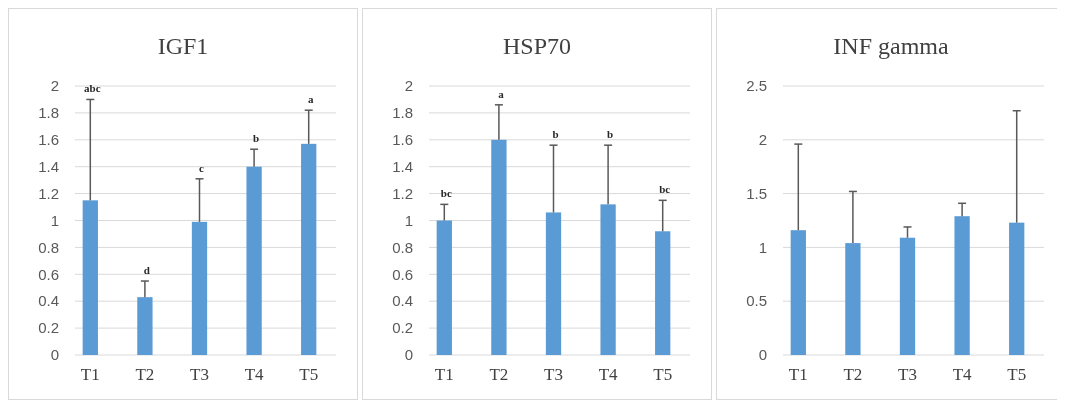 The height and width of the screenshot is (400, 1065). Describe the element at coordinates (756, 193) in the screenshot. I see `y-tick-label: 1.5` at that location.